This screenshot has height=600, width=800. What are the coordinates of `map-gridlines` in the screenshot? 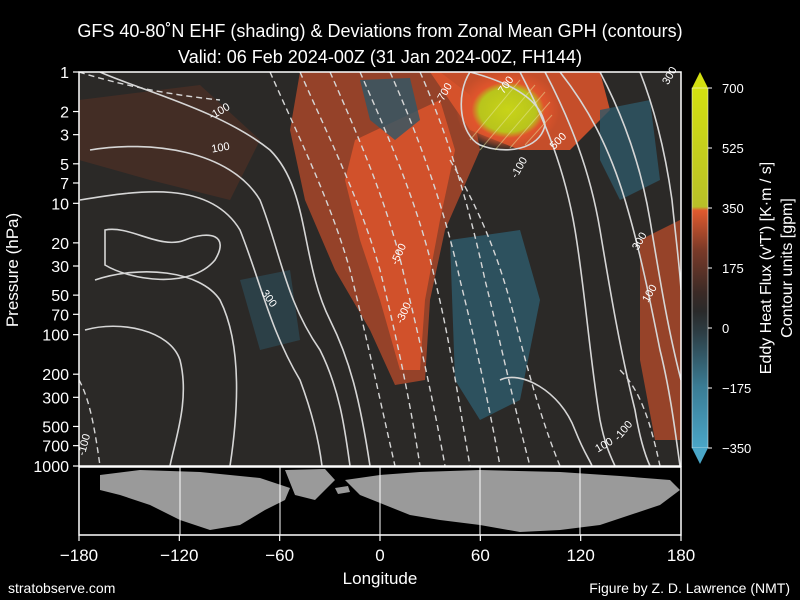 It's located at (380, 501).